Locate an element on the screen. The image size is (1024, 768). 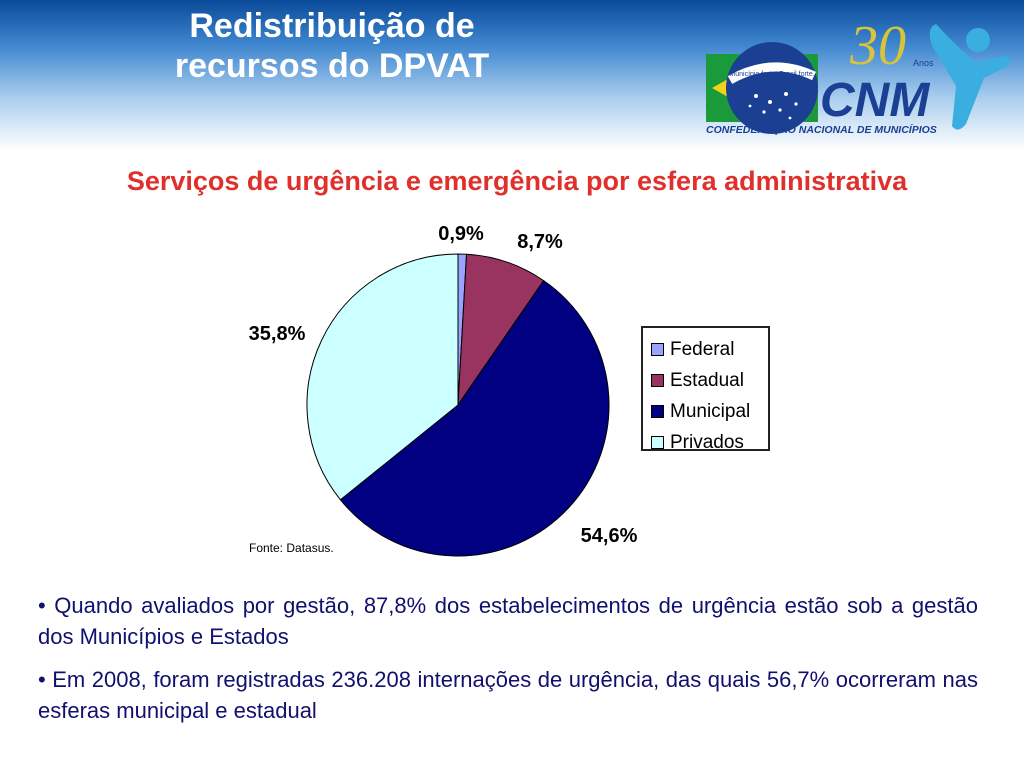
logo-globe-stars is located at coordinates (773, 106).